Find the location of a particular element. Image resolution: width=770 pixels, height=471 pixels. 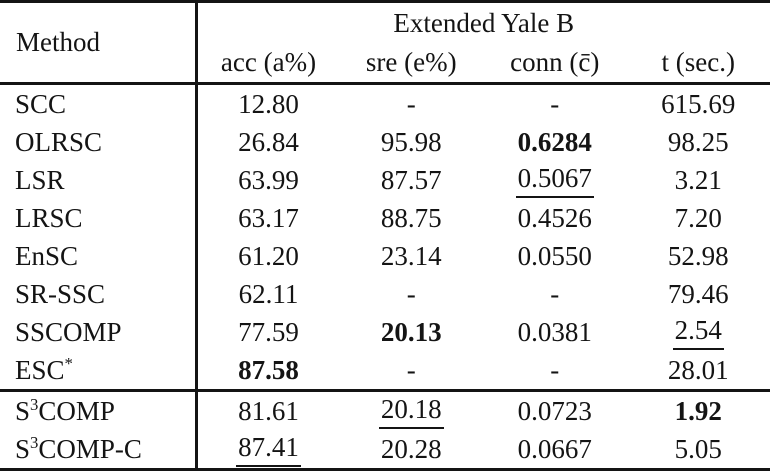

value-text: 95.98 is located at coordinates (411, 141).